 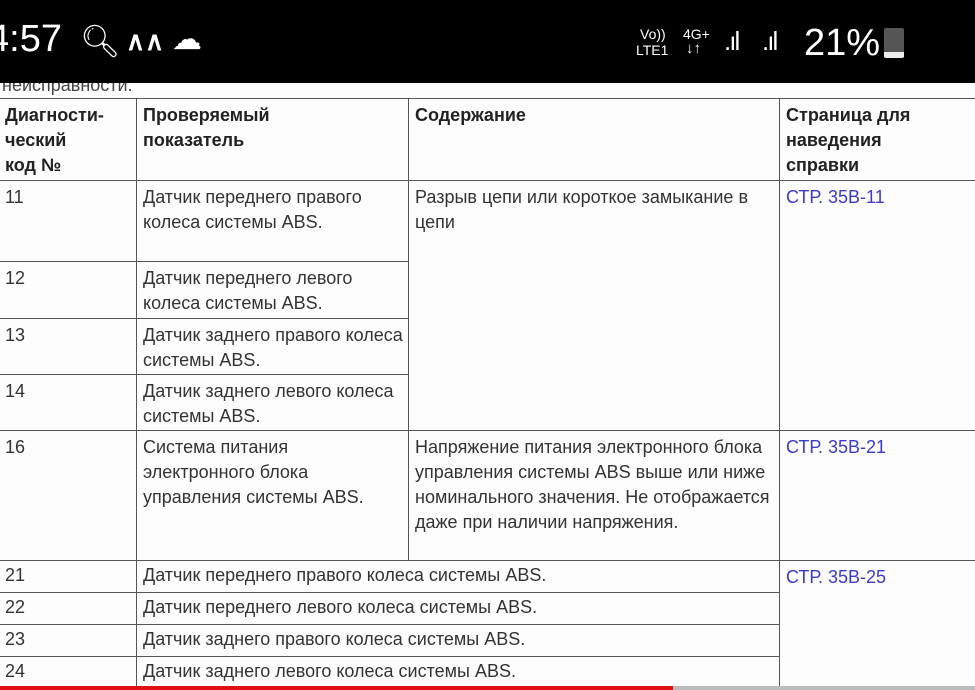 I want to click on data-arrows-icon: ↓↑, so click(x=693, y=48).